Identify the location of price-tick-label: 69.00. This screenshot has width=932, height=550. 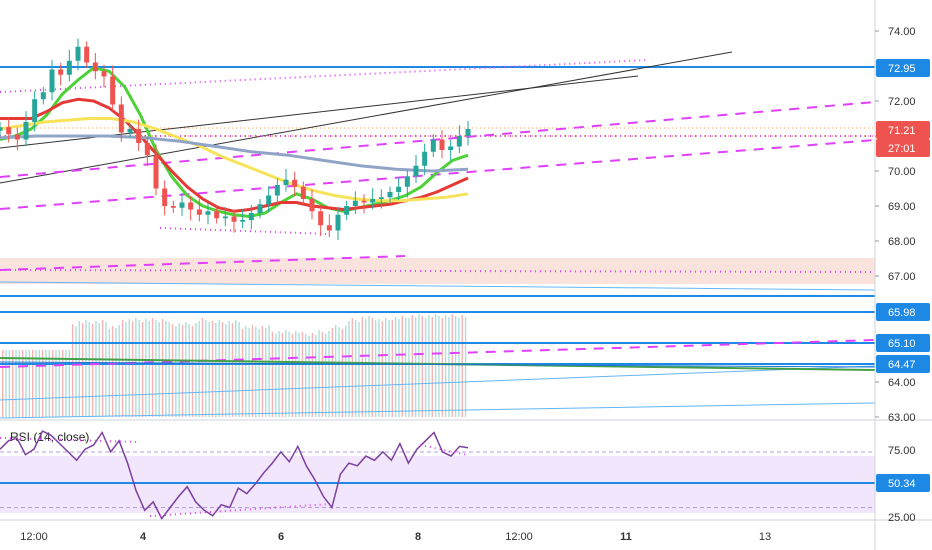
(902, 207).